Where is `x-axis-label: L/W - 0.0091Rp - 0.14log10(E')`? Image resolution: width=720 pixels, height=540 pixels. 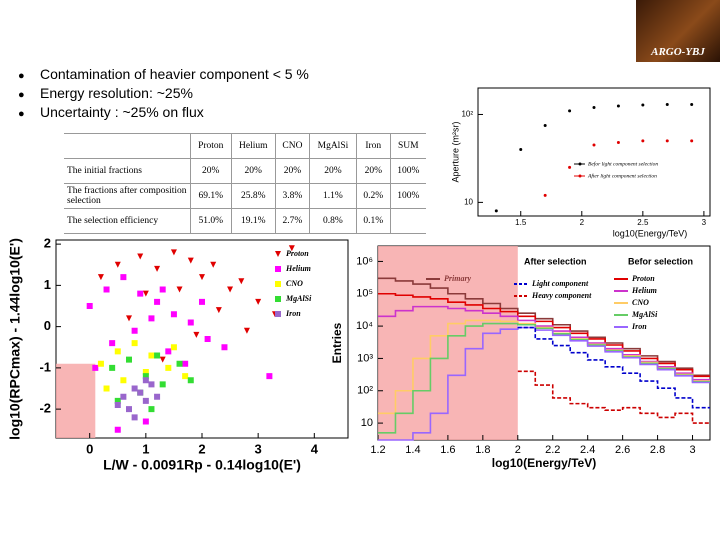
x-axis-label: L/W - 0.0091Rp - 0.14log10(E') is located at coordinates (202, 465).